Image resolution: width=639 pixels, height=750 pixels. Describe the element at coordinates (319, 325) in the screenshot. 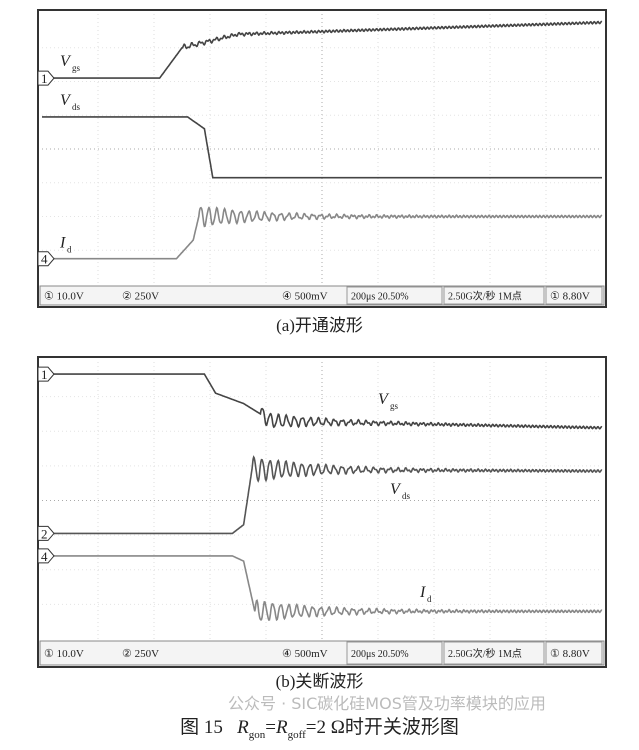

I see `caption-a: (a)开通波形` at that location.